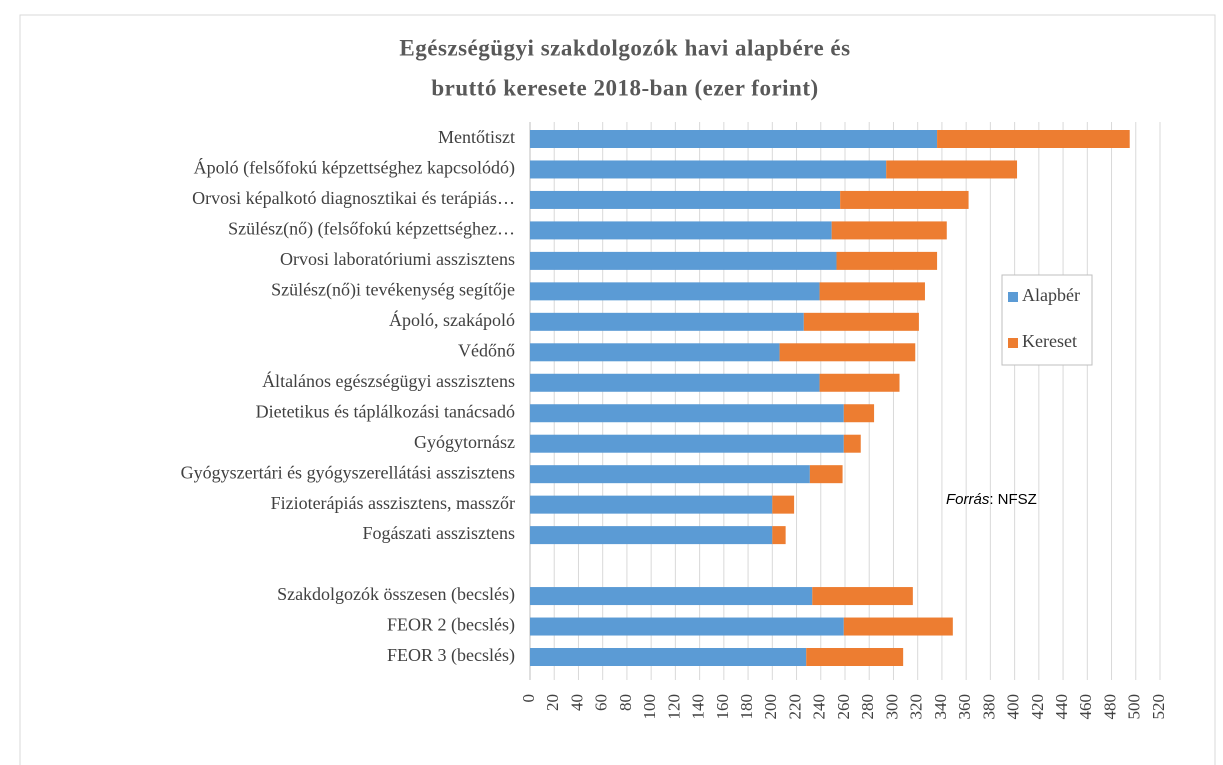 This screenshot has height=765, width=1223. Describe the element at coordinates (476, 137) in the screenshot. I see `y-tick-label: Mentőtiszt` at that location.